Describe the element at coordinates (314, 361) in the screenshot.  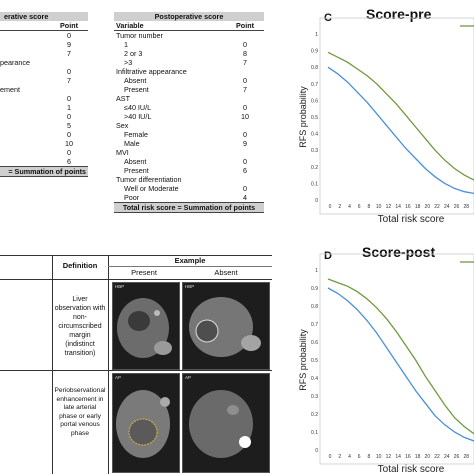
I see `y-tick-label: 0.5` at that location.